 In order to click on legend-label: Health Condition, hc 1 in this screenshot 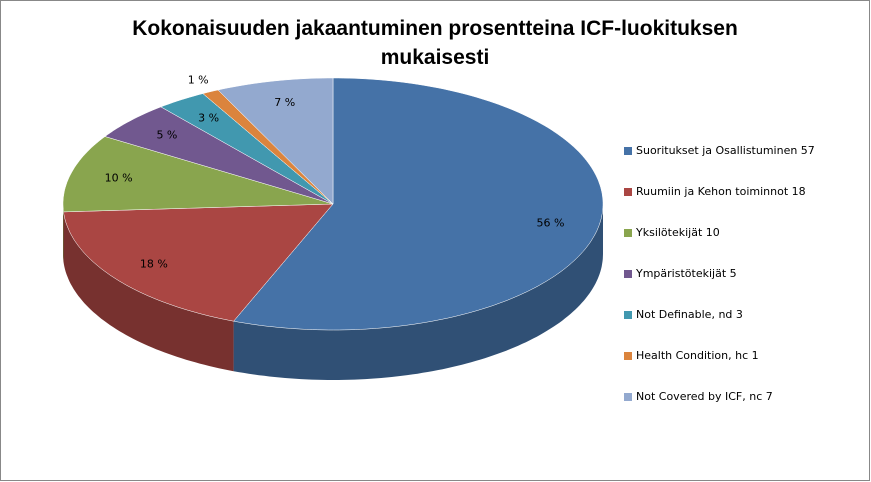, I will do `click(697, 355)`.